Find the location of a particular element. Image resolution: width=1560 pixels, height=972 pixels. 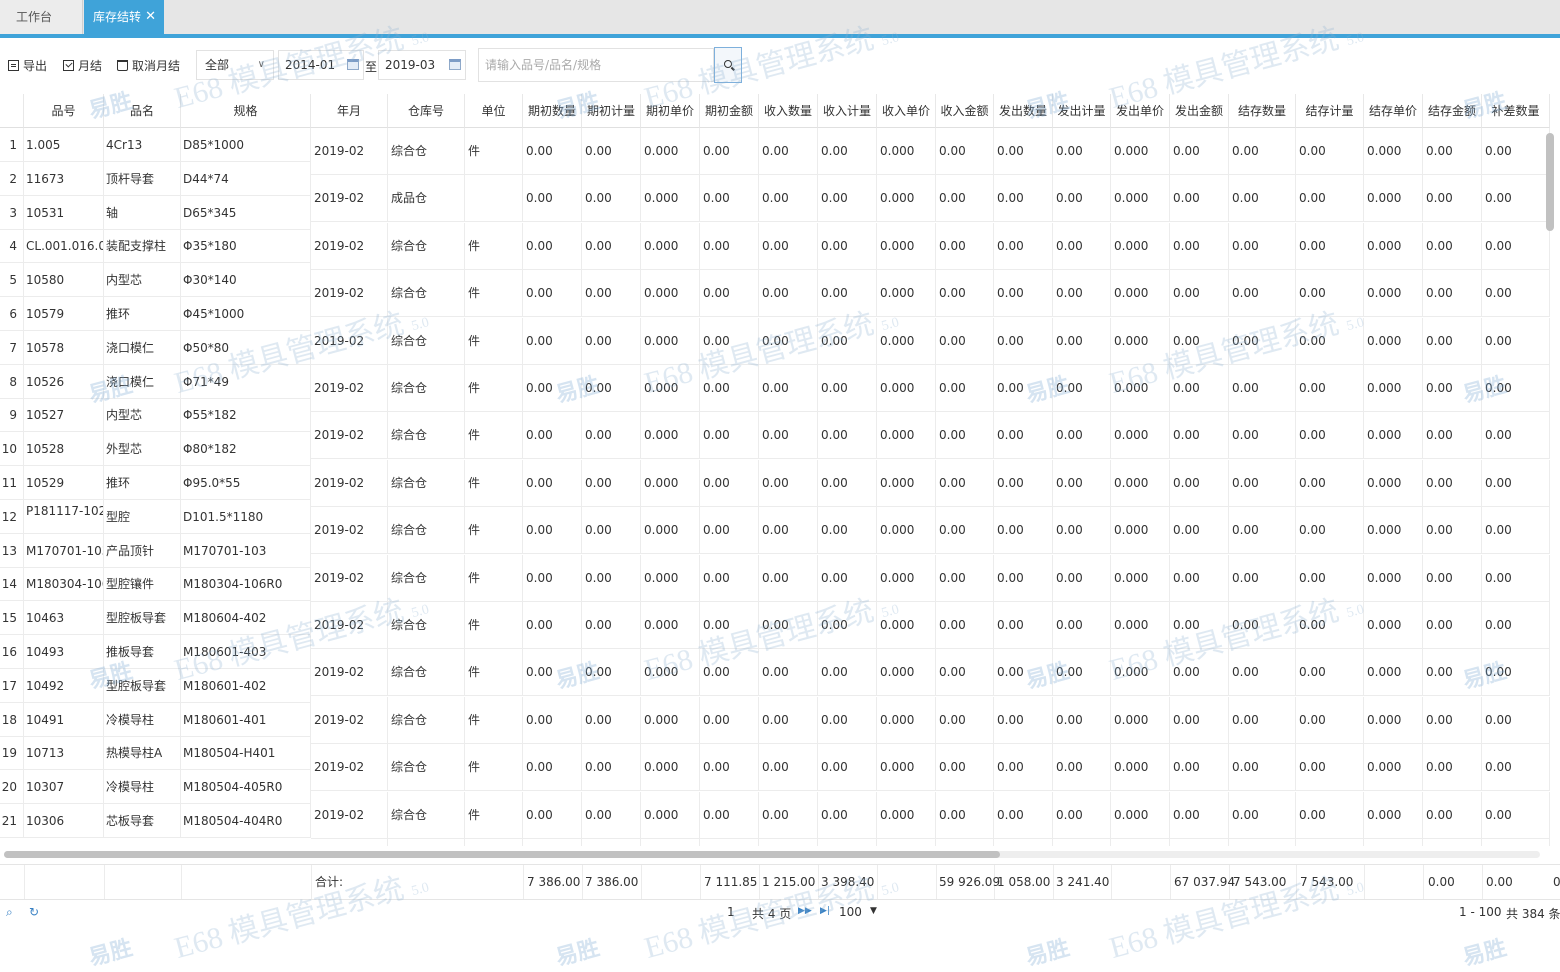

table-cell: D65*345 is located at coordinates (246, 212).